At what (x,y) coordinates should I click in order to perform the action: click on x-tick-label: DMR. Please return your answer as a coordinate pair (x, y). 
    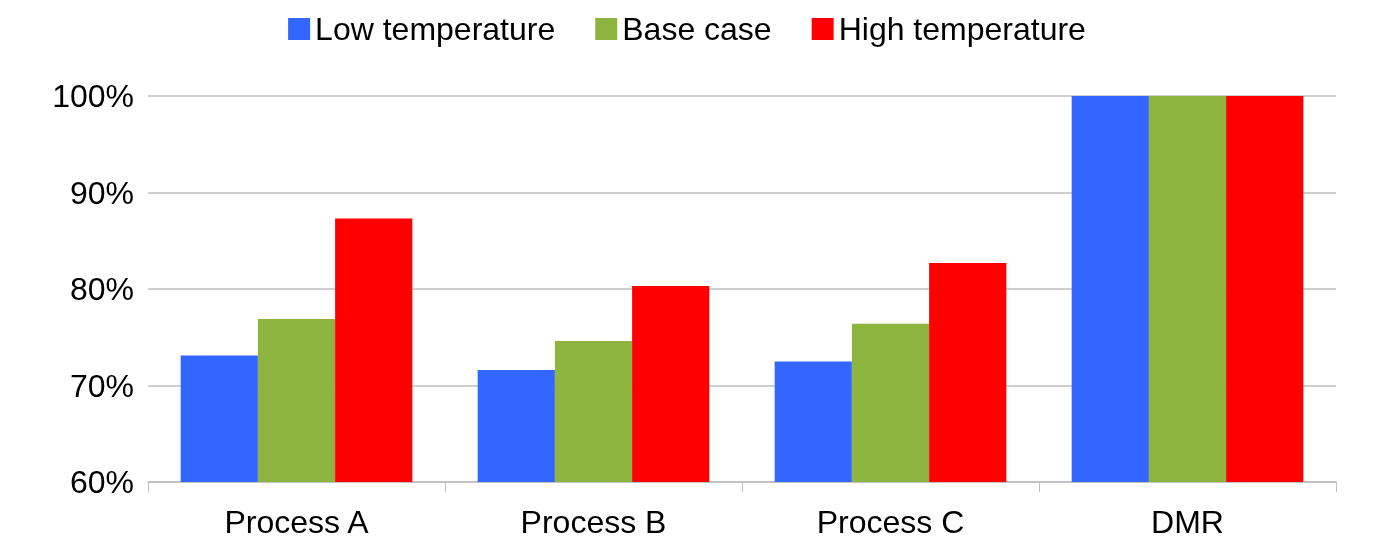
    Looking at the image, I should click on (1187, 522).